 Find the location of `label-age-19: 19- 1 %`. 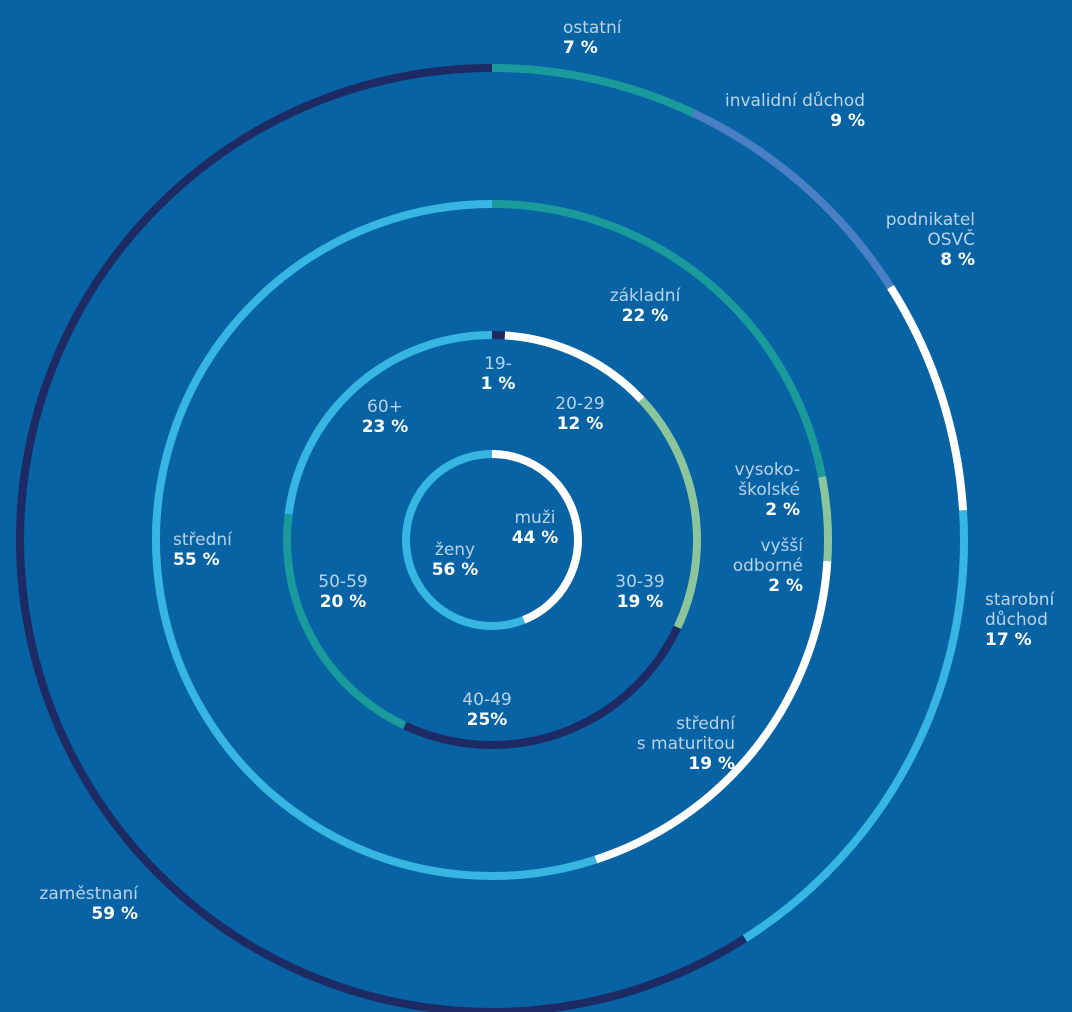

label-age-19: 19- 1 % is located at coordinates (498, 374).